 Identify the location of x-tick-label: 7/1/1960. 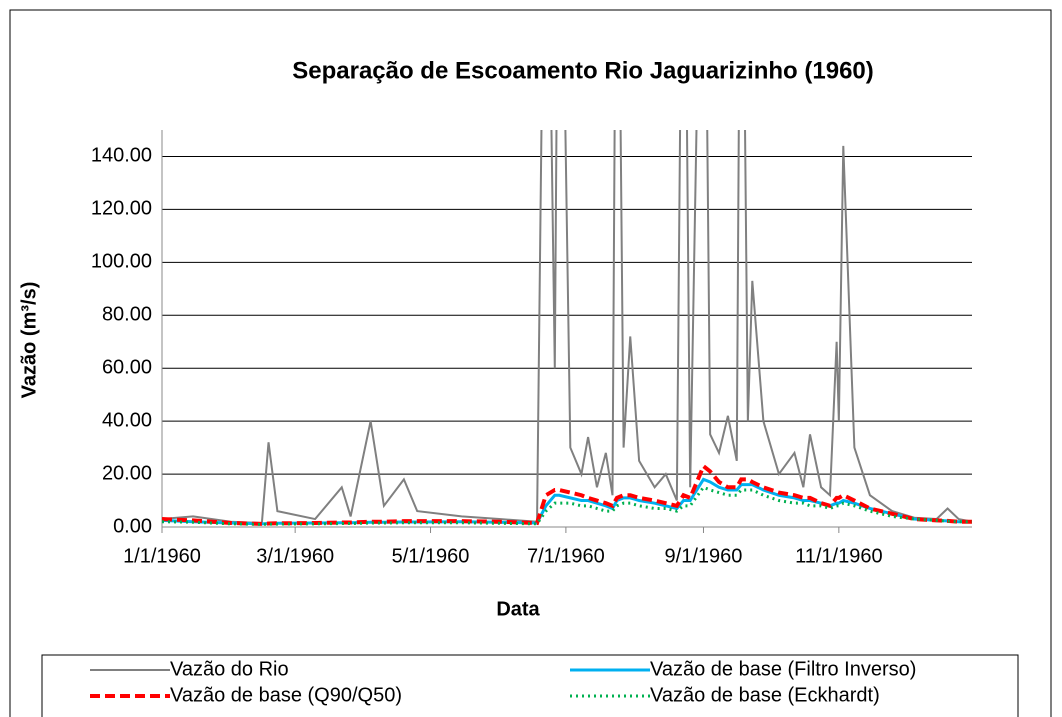
(566, 556).